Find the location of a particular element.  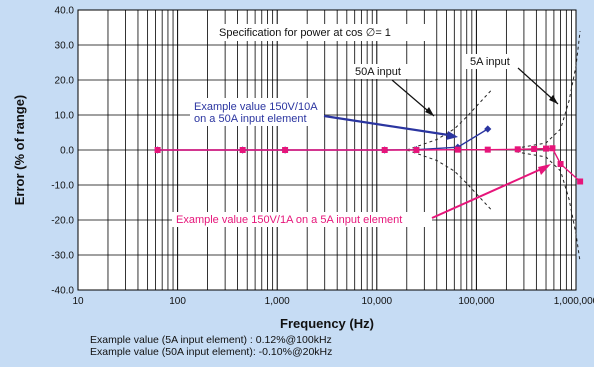

x-tick-label: 100,000 is located at coordinates (476, 301).